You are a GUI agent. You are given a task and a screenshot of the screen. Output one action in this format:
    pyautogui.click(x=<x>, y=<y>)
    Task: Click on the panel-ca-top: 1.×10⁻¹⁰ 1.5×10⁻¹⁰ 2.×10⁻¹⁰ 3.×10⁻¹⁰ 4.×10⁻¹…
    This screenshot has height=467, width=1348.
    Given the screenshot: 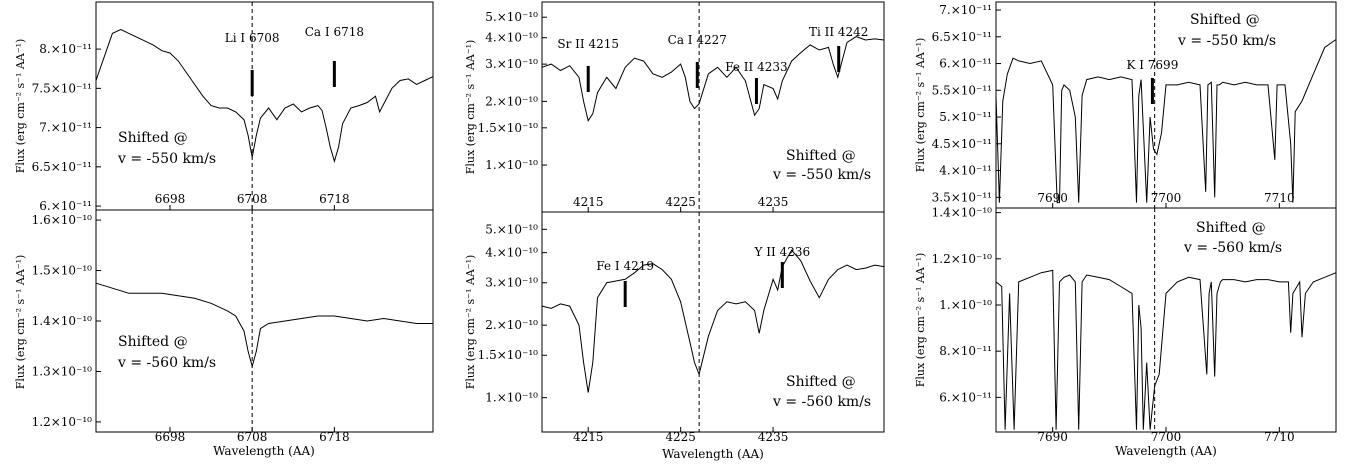 What is the action you would take?
    pyautogui.click(x=674, y=107)
    